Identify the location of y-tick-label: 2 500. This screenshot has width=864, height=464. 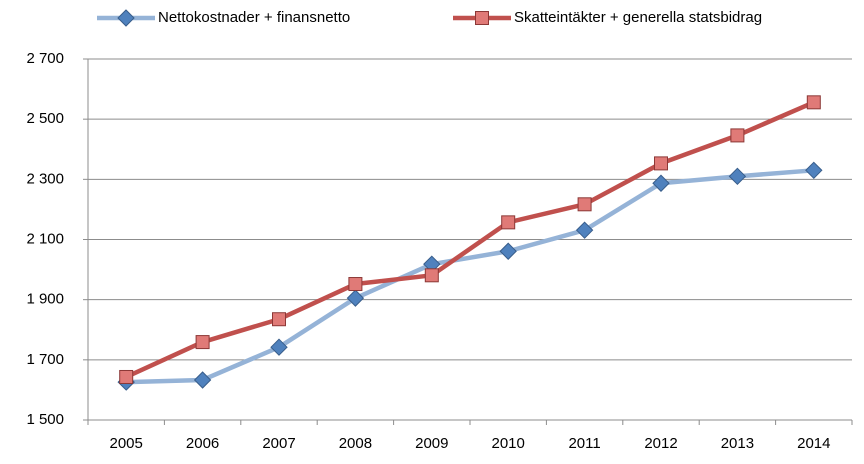
(45, 118).